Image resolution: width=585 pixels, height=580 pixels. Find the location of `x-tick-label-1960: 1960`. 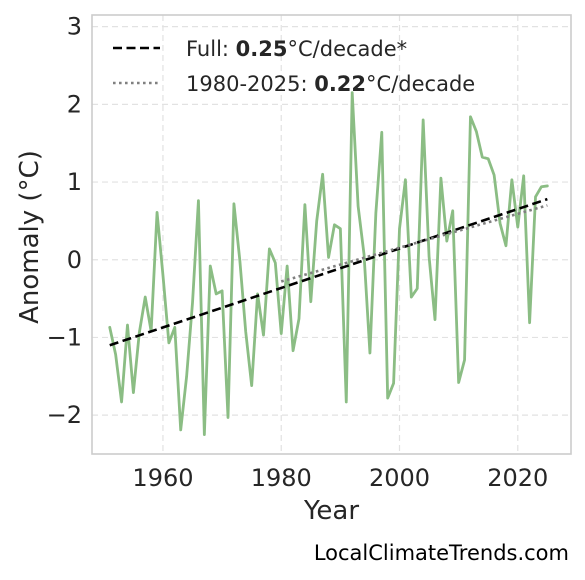

x-tick-label-1960: 1960 is located at coordinates (162, 478).